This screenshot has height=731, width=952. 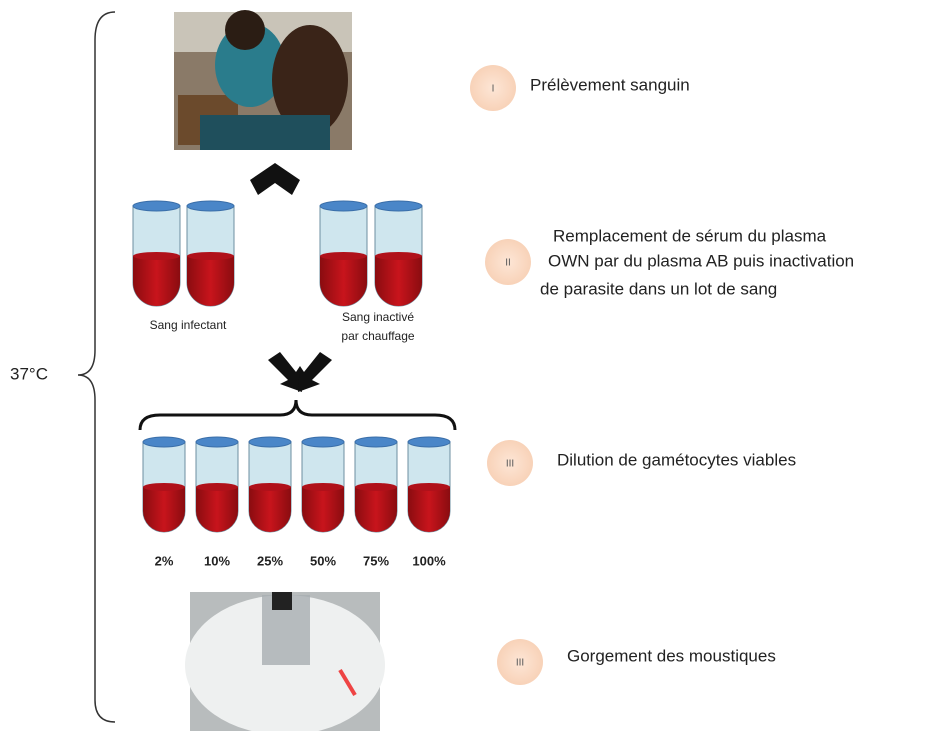 What do you see at coordinates (297, 415) in the screenshot?
I see `dilution-brace` at bounding box center [297, 415].